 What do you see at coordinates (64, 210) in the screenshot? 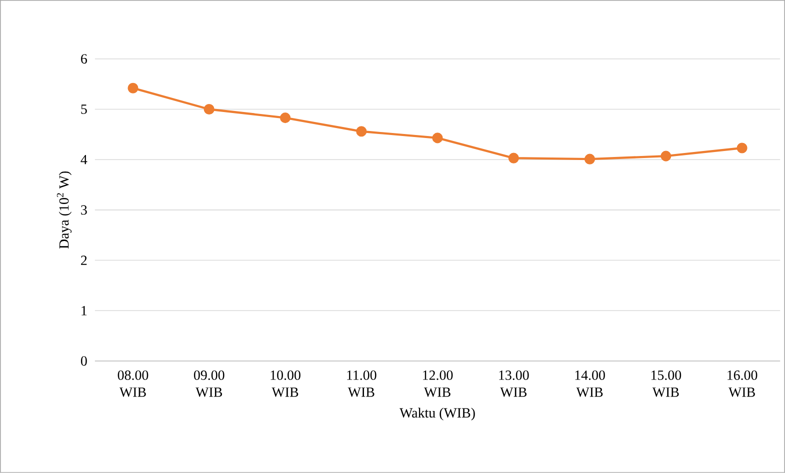
I see `y-axis-title: Daya (10$^{2}$ W)` at bounding box center [64, 210].